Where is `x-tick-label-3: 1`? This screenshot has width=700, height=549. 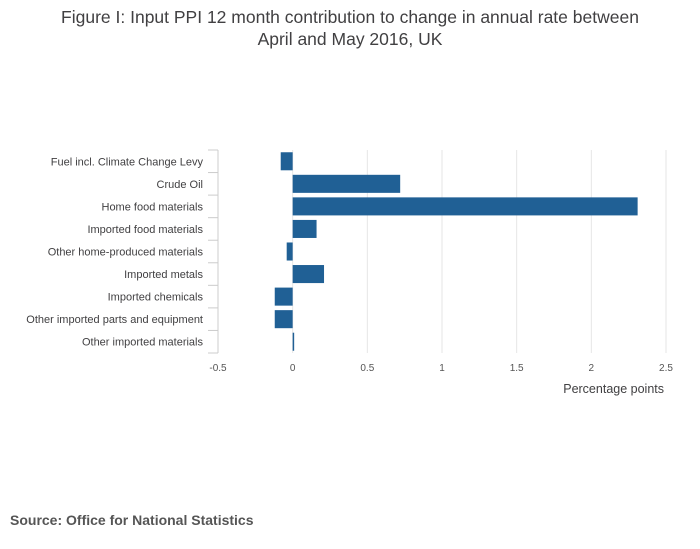 x-tick-label-3: 1 is located at coordinates (442, 368).